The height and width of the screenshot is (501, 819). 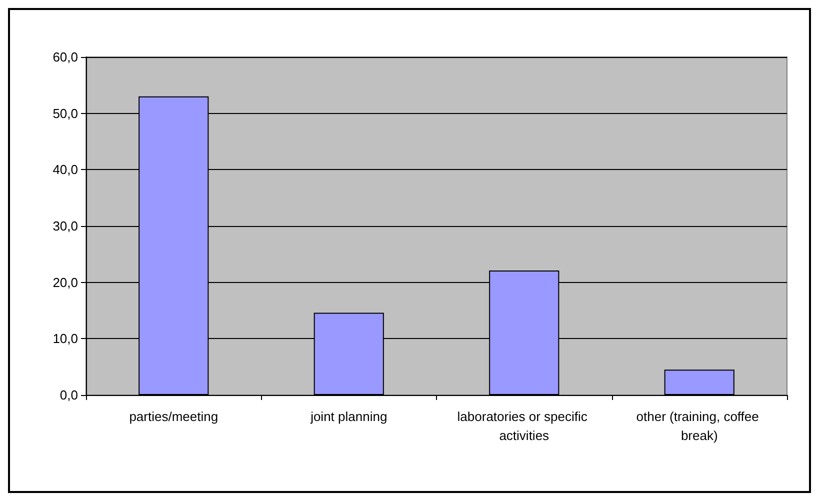 I want to click on y-tick-label: 0,0, so click(x=69, y=395).